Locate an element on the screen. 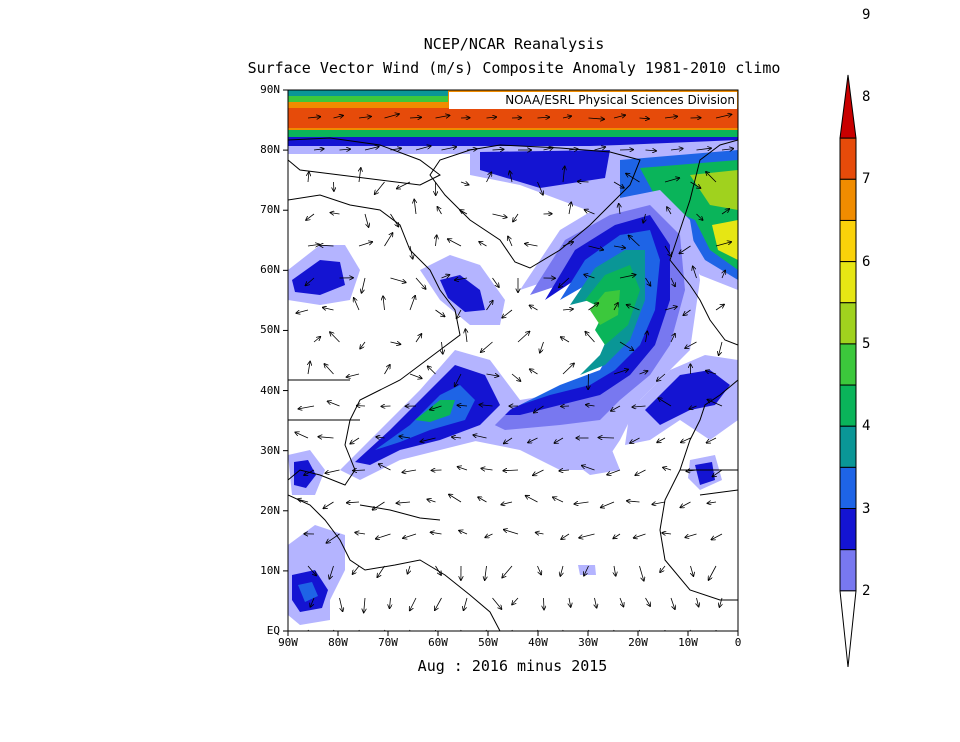 The width and height of the screenshot is (960, 742). x-tick-label: 70W is located at coordinates (388, 642).